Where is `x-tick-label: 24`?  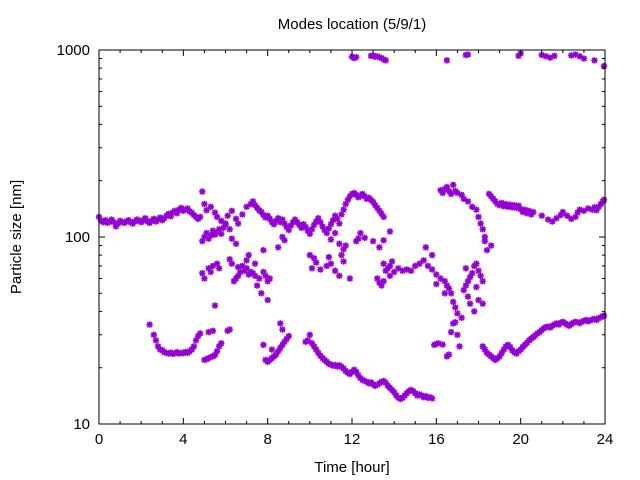
x-tick-label: 24 is located at coordinates (605, 439).